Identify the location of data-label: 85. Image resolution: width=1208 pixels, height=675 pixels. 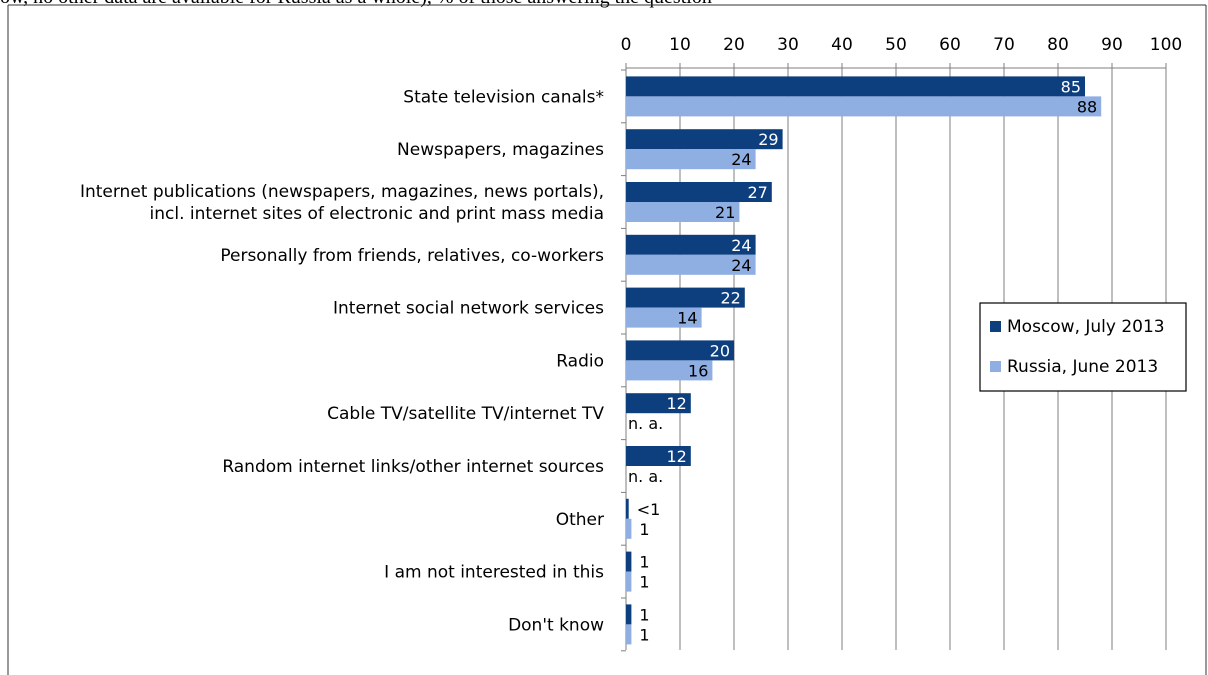
(1071, 86).